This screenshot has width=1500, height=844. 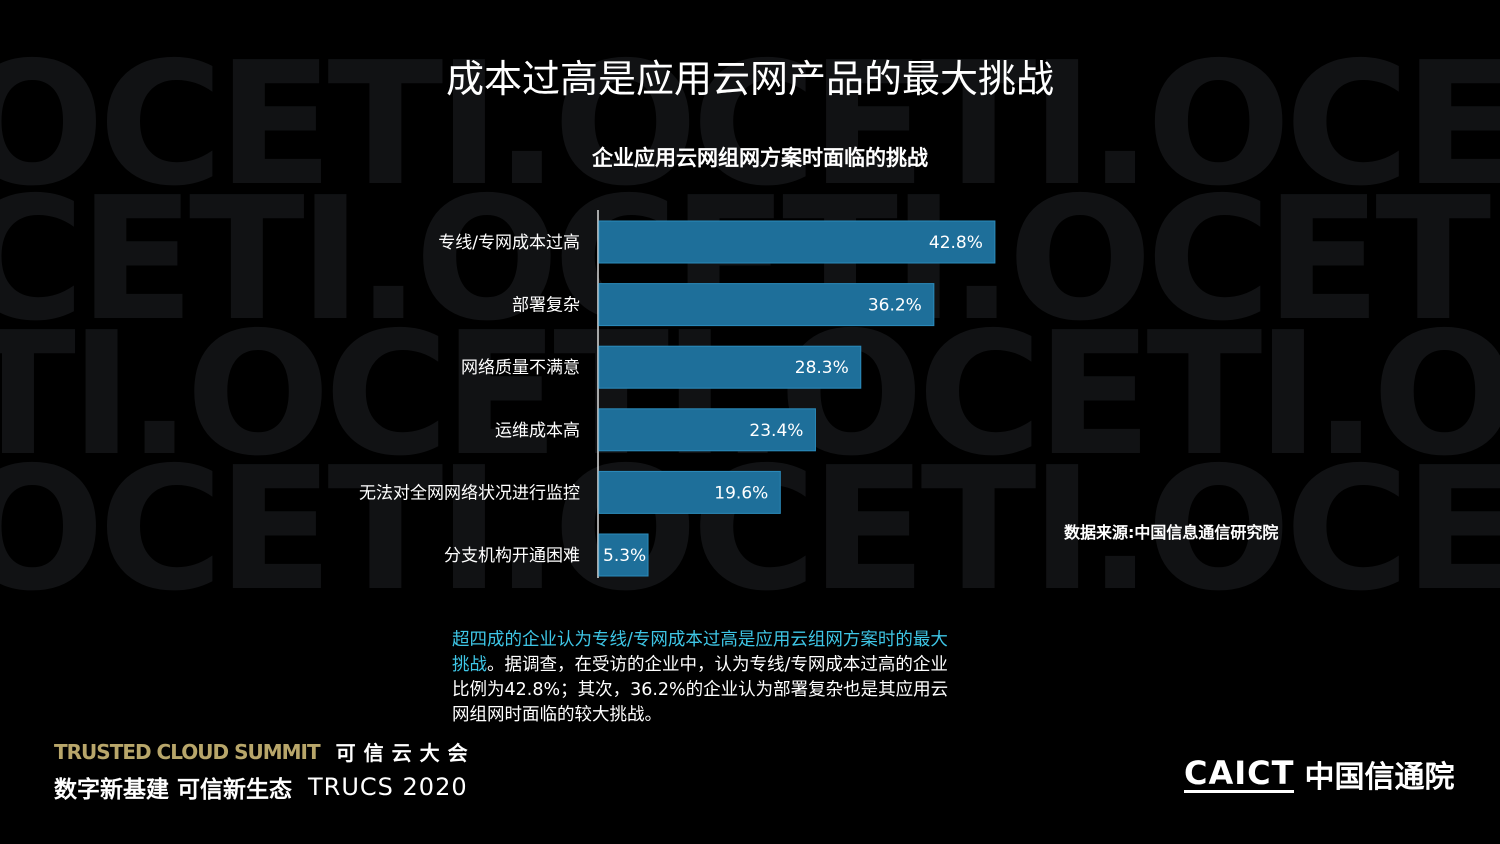 What do you see at coordinates (509, 243) in the screenshot?
I see `category-label: 专线/专网成本过高` at bounding box center [509, 243].